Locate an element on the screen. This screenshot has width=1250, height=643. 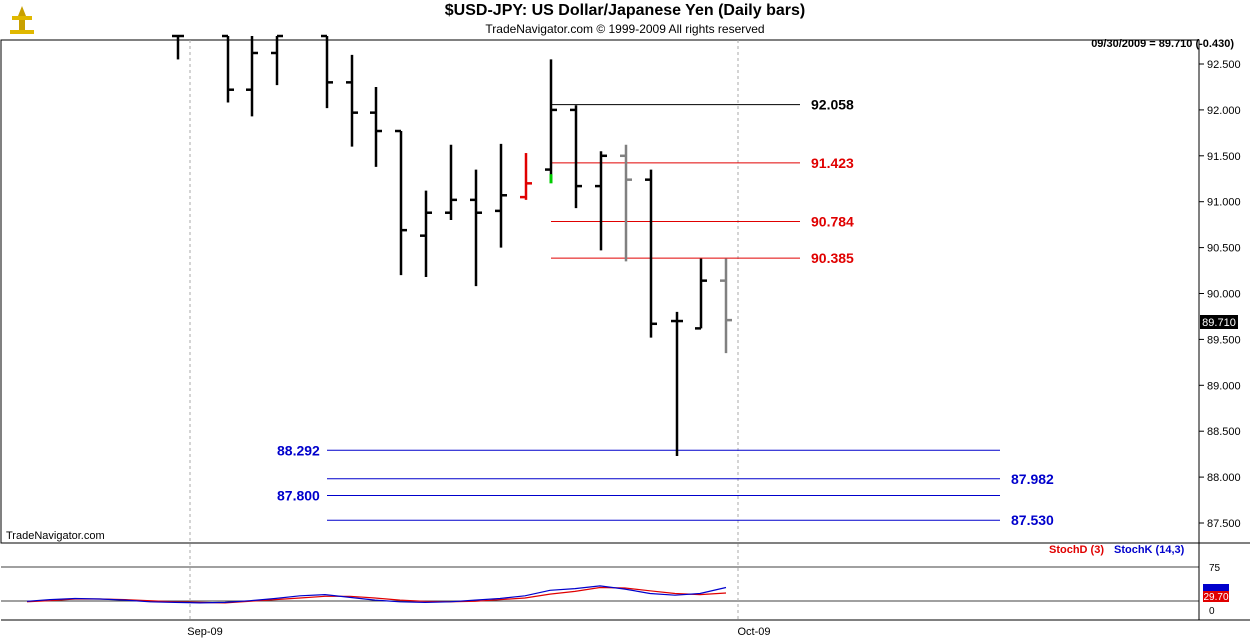
y-tick-label: 88.000 is located at coordinates (1224, 478).